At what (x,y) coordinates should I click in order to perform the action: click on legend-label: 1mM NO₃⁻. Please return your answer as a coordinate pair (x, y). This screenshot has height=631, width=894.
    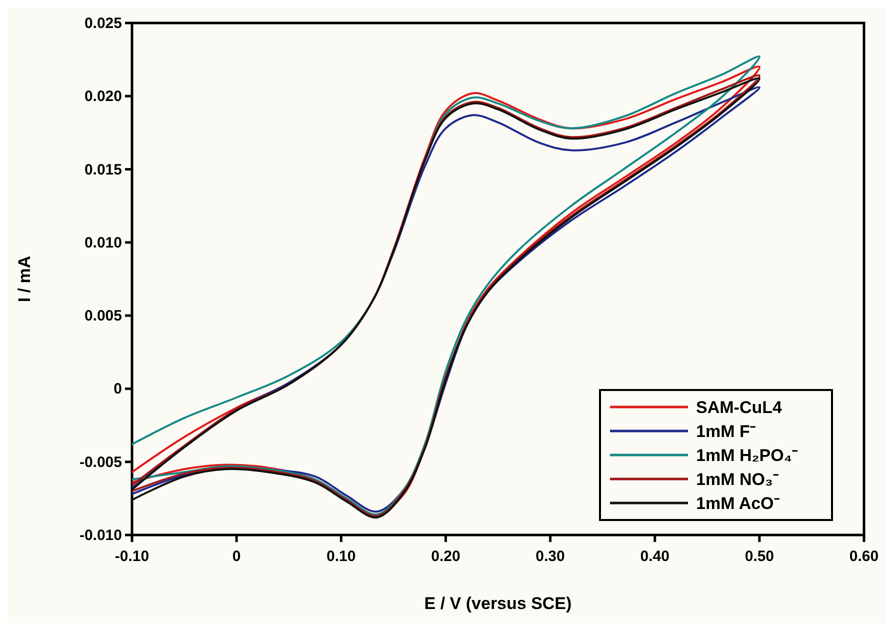
    Looking at the image, I should click on (737, 479).